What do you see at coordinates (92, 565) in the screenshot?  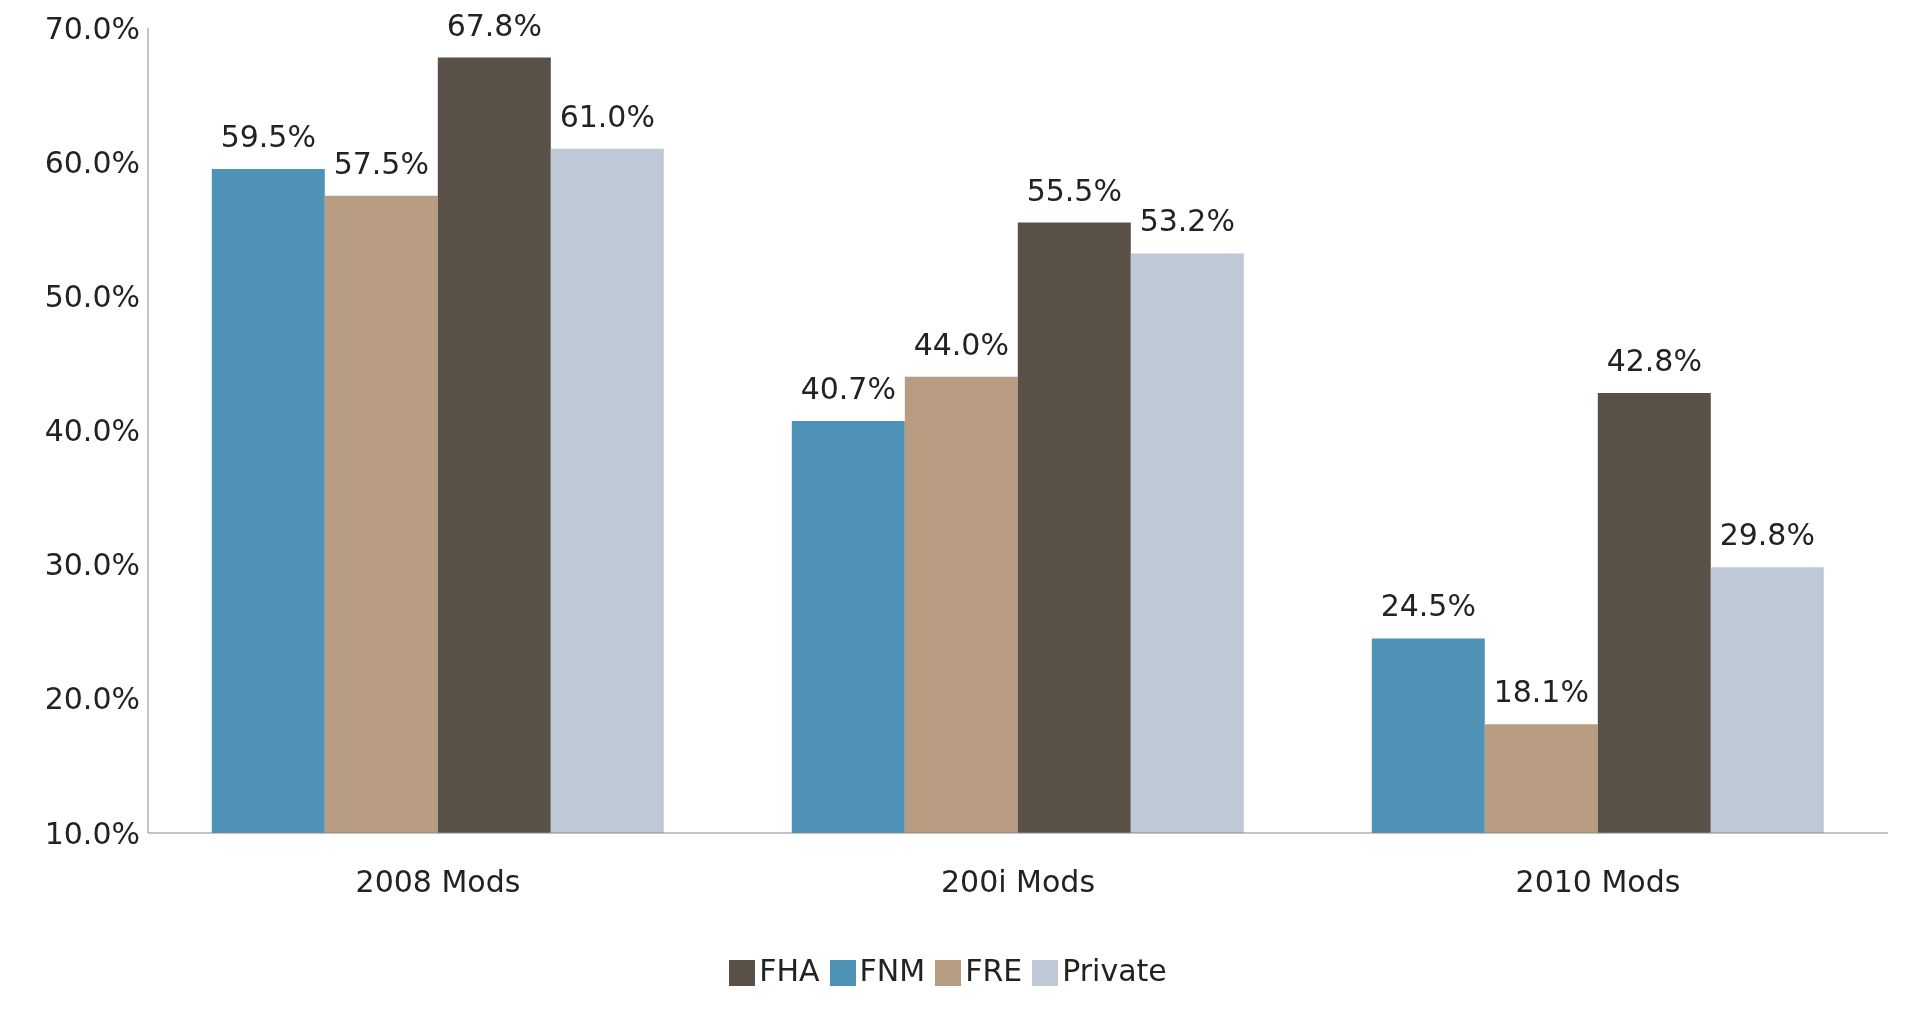 I see `y-tick-label: 30.0%` at bounding box center [92, 565].